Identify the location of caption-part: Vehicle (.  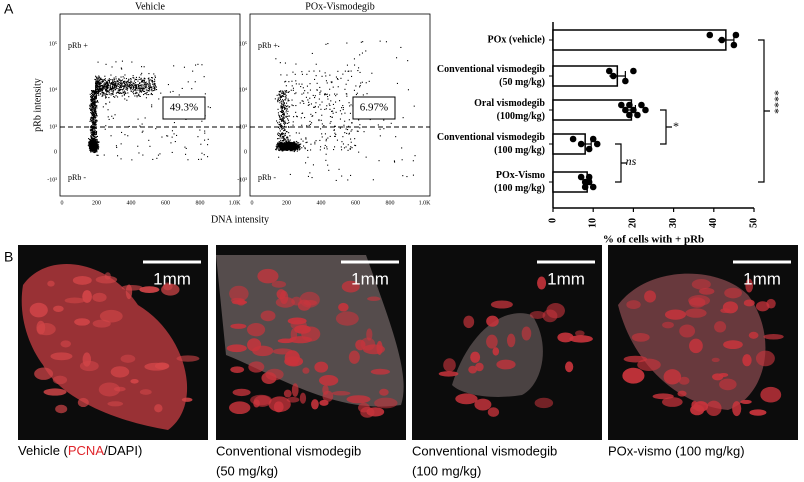
(43, 450).